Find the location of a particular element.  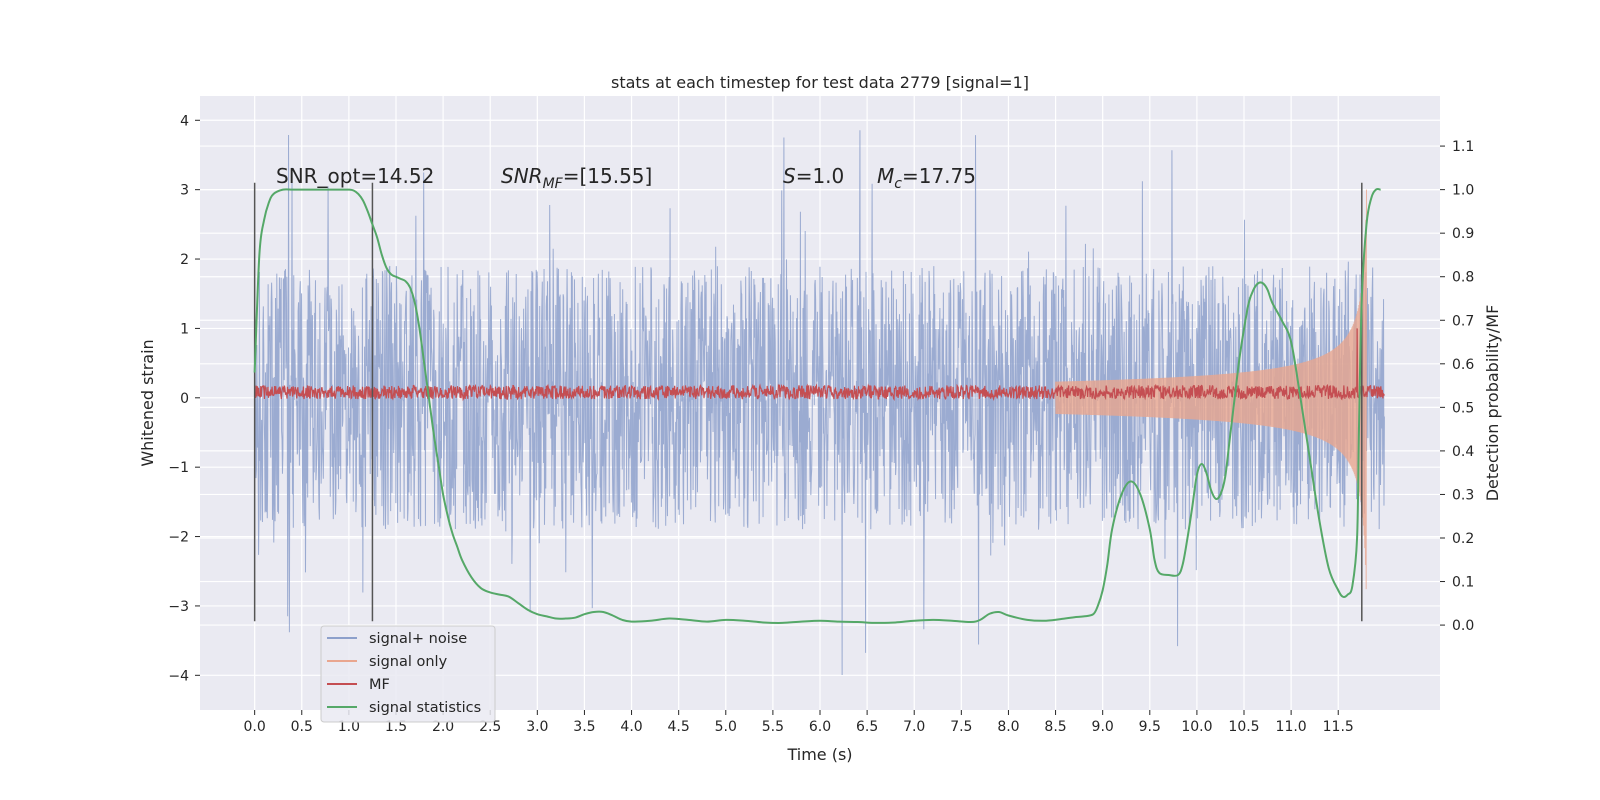

x-tick-label: 7.5 is located at coordinates (961, 727).